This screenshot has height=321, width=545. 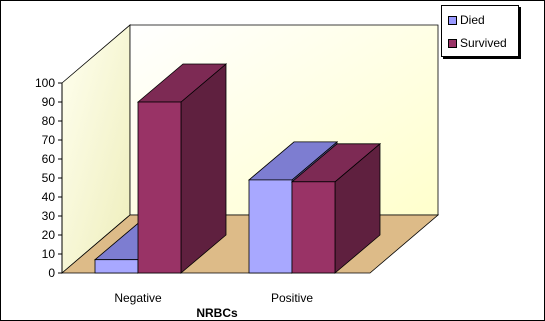 What do you see at coordinates (217, 313) in the screenshot?
I see `x-axis-title: NRBCs` at bounding box center [217, 313].